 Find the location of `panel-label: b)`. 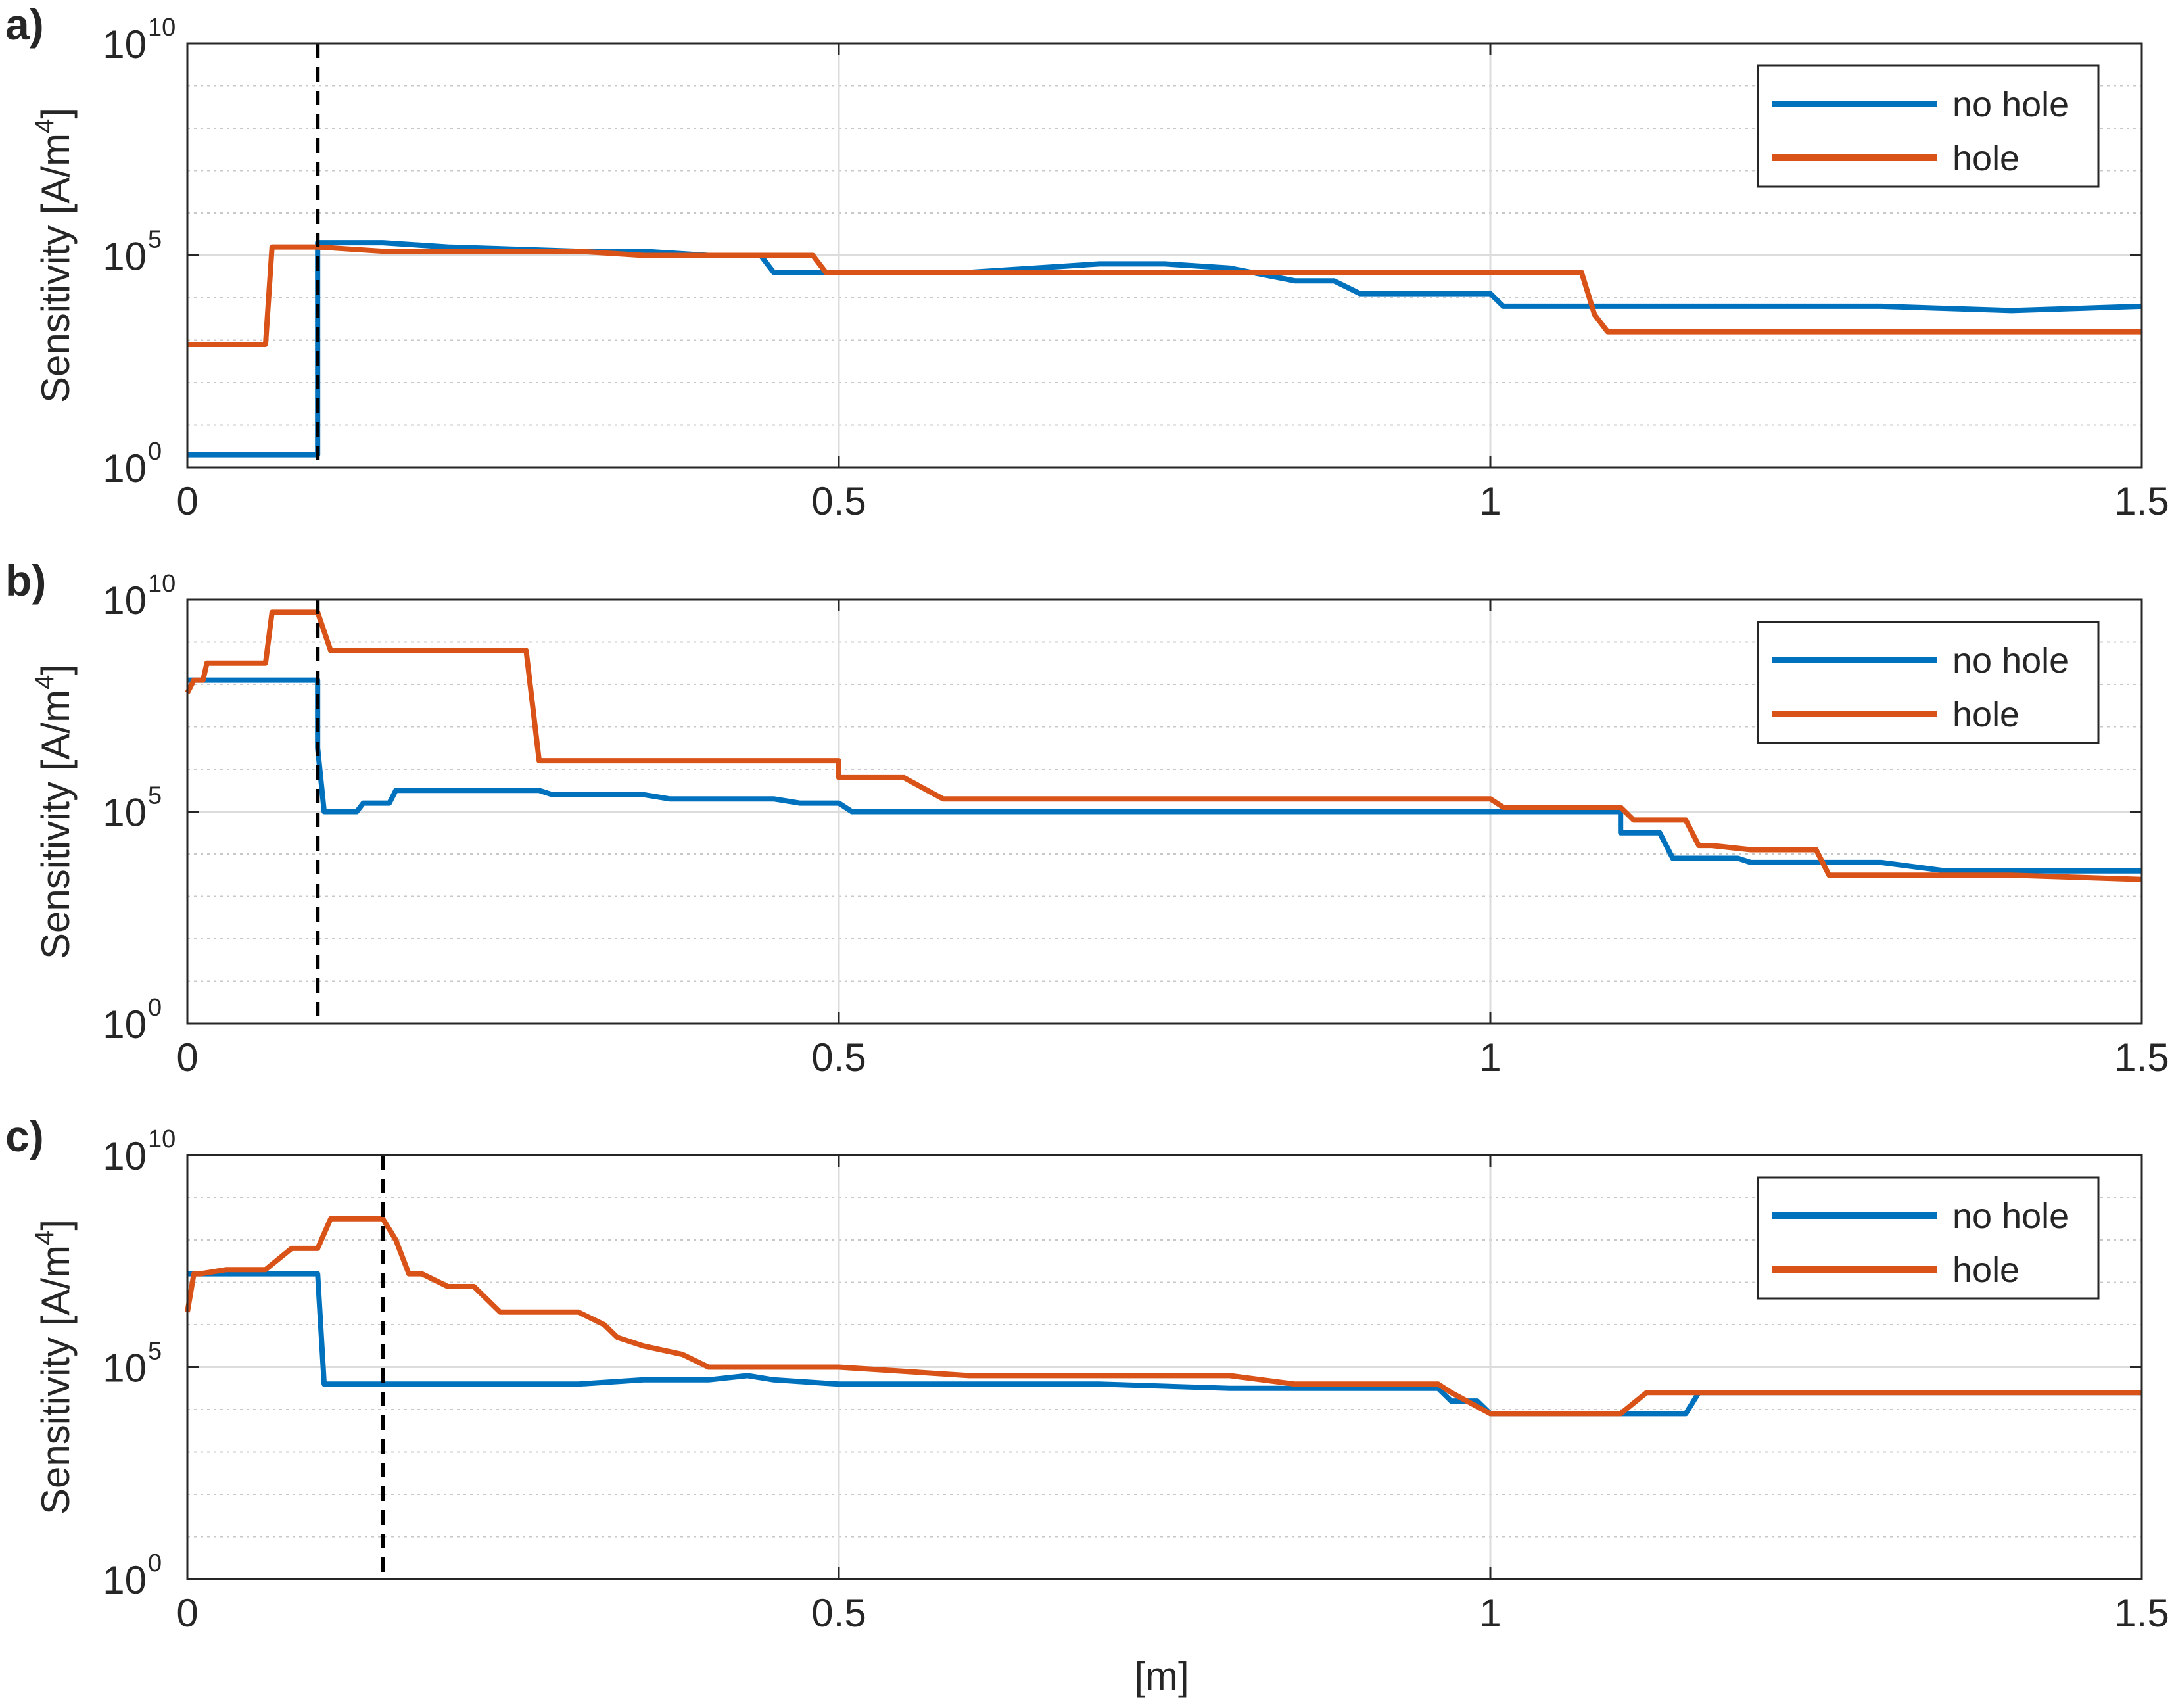

panel-label: b) is located at coordinates (26, 580).